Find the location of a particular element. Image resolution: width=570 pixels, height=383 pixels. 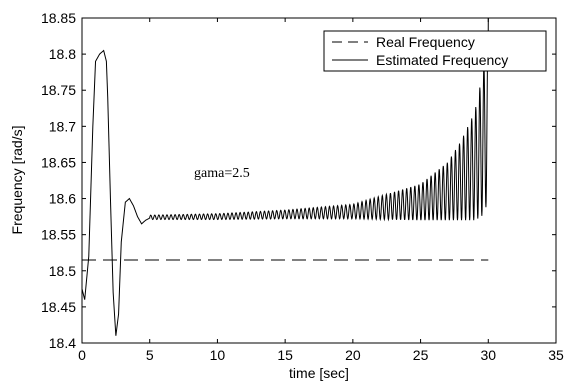

y-tick-label: 18.7 is located at coordinates (62, 126).